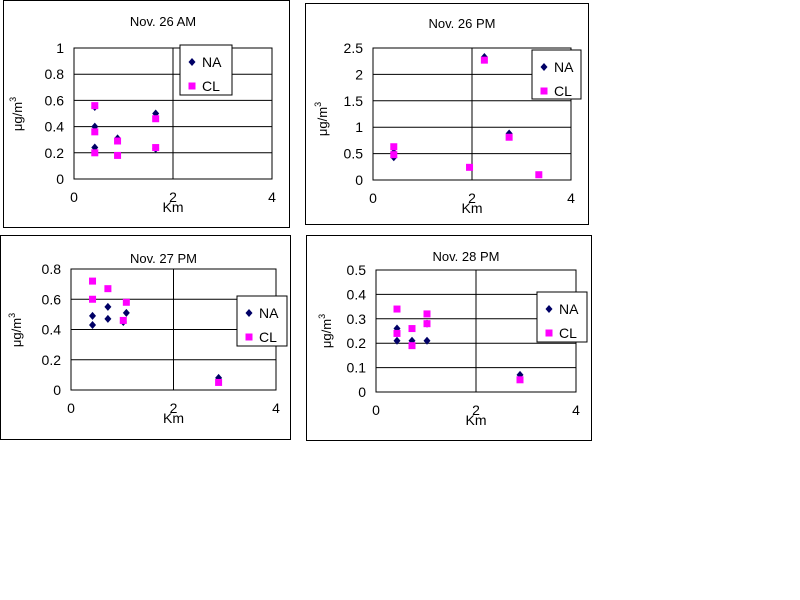 Image resolution: width=800 pixels, height=600 pixels. What do you see at coordinates (163, 258) in the screenshot?
I see `chart-title: Nov. 27 PM` at bounding box center [163, 258].